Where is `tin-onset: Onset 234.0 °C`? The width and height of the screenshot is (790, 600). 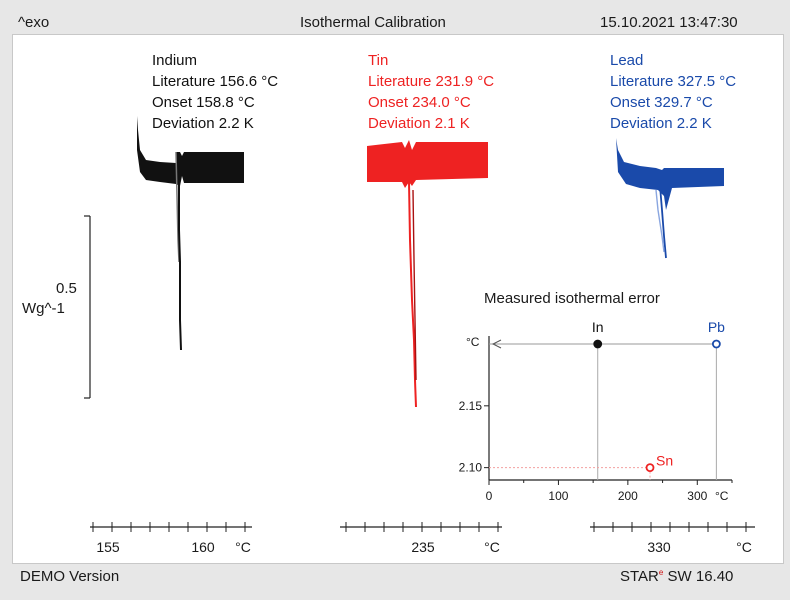 tin-onset: Onset 234.0 °C is located at coordinates (419, 102).